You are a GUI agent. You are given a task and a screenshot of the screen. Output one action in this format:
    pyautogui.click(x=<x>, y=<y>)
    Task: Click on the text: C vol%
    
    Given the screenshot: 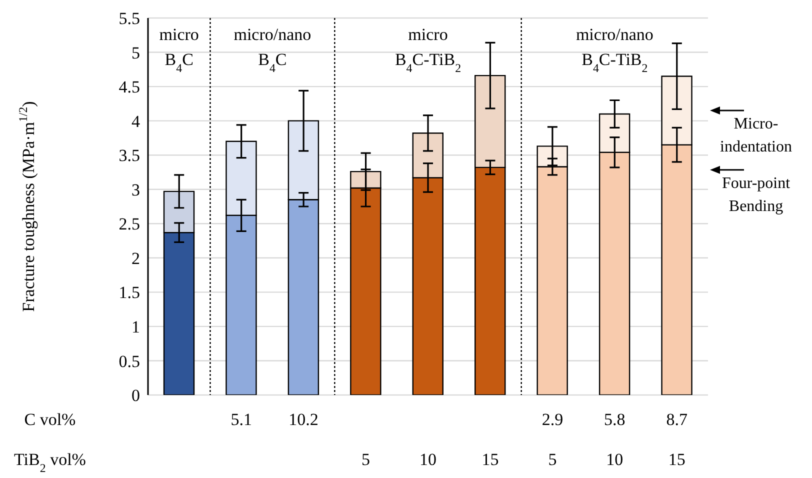 What is the action you would take?
    pyautogui.click(x=50, y=419)
    